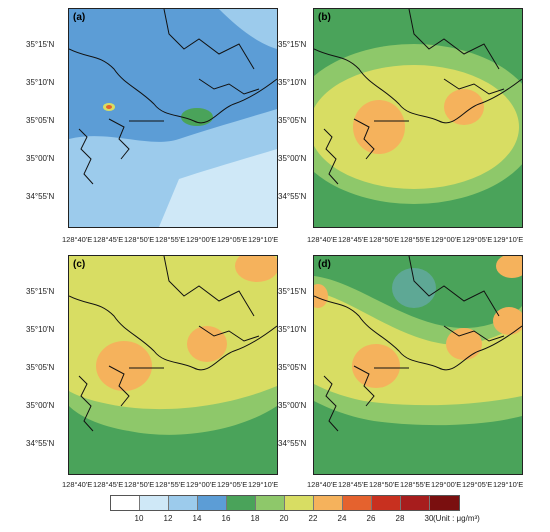 This screenshot has width=550, height=532. Describe the element at coordinates (255, 518) in the screenshot. I see `colorbar-tick-label: 18` at that location.